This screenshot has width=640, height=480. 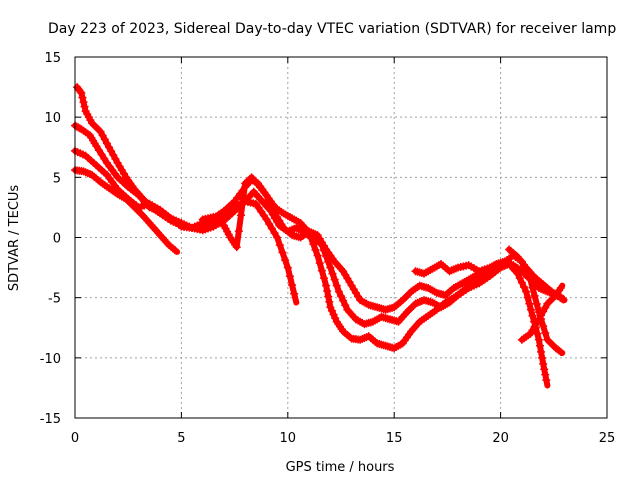 What do you see at coordinates (181, 438) in the screenshot?
I see `x-tick-label: 5` at bounding box center [181, 438].